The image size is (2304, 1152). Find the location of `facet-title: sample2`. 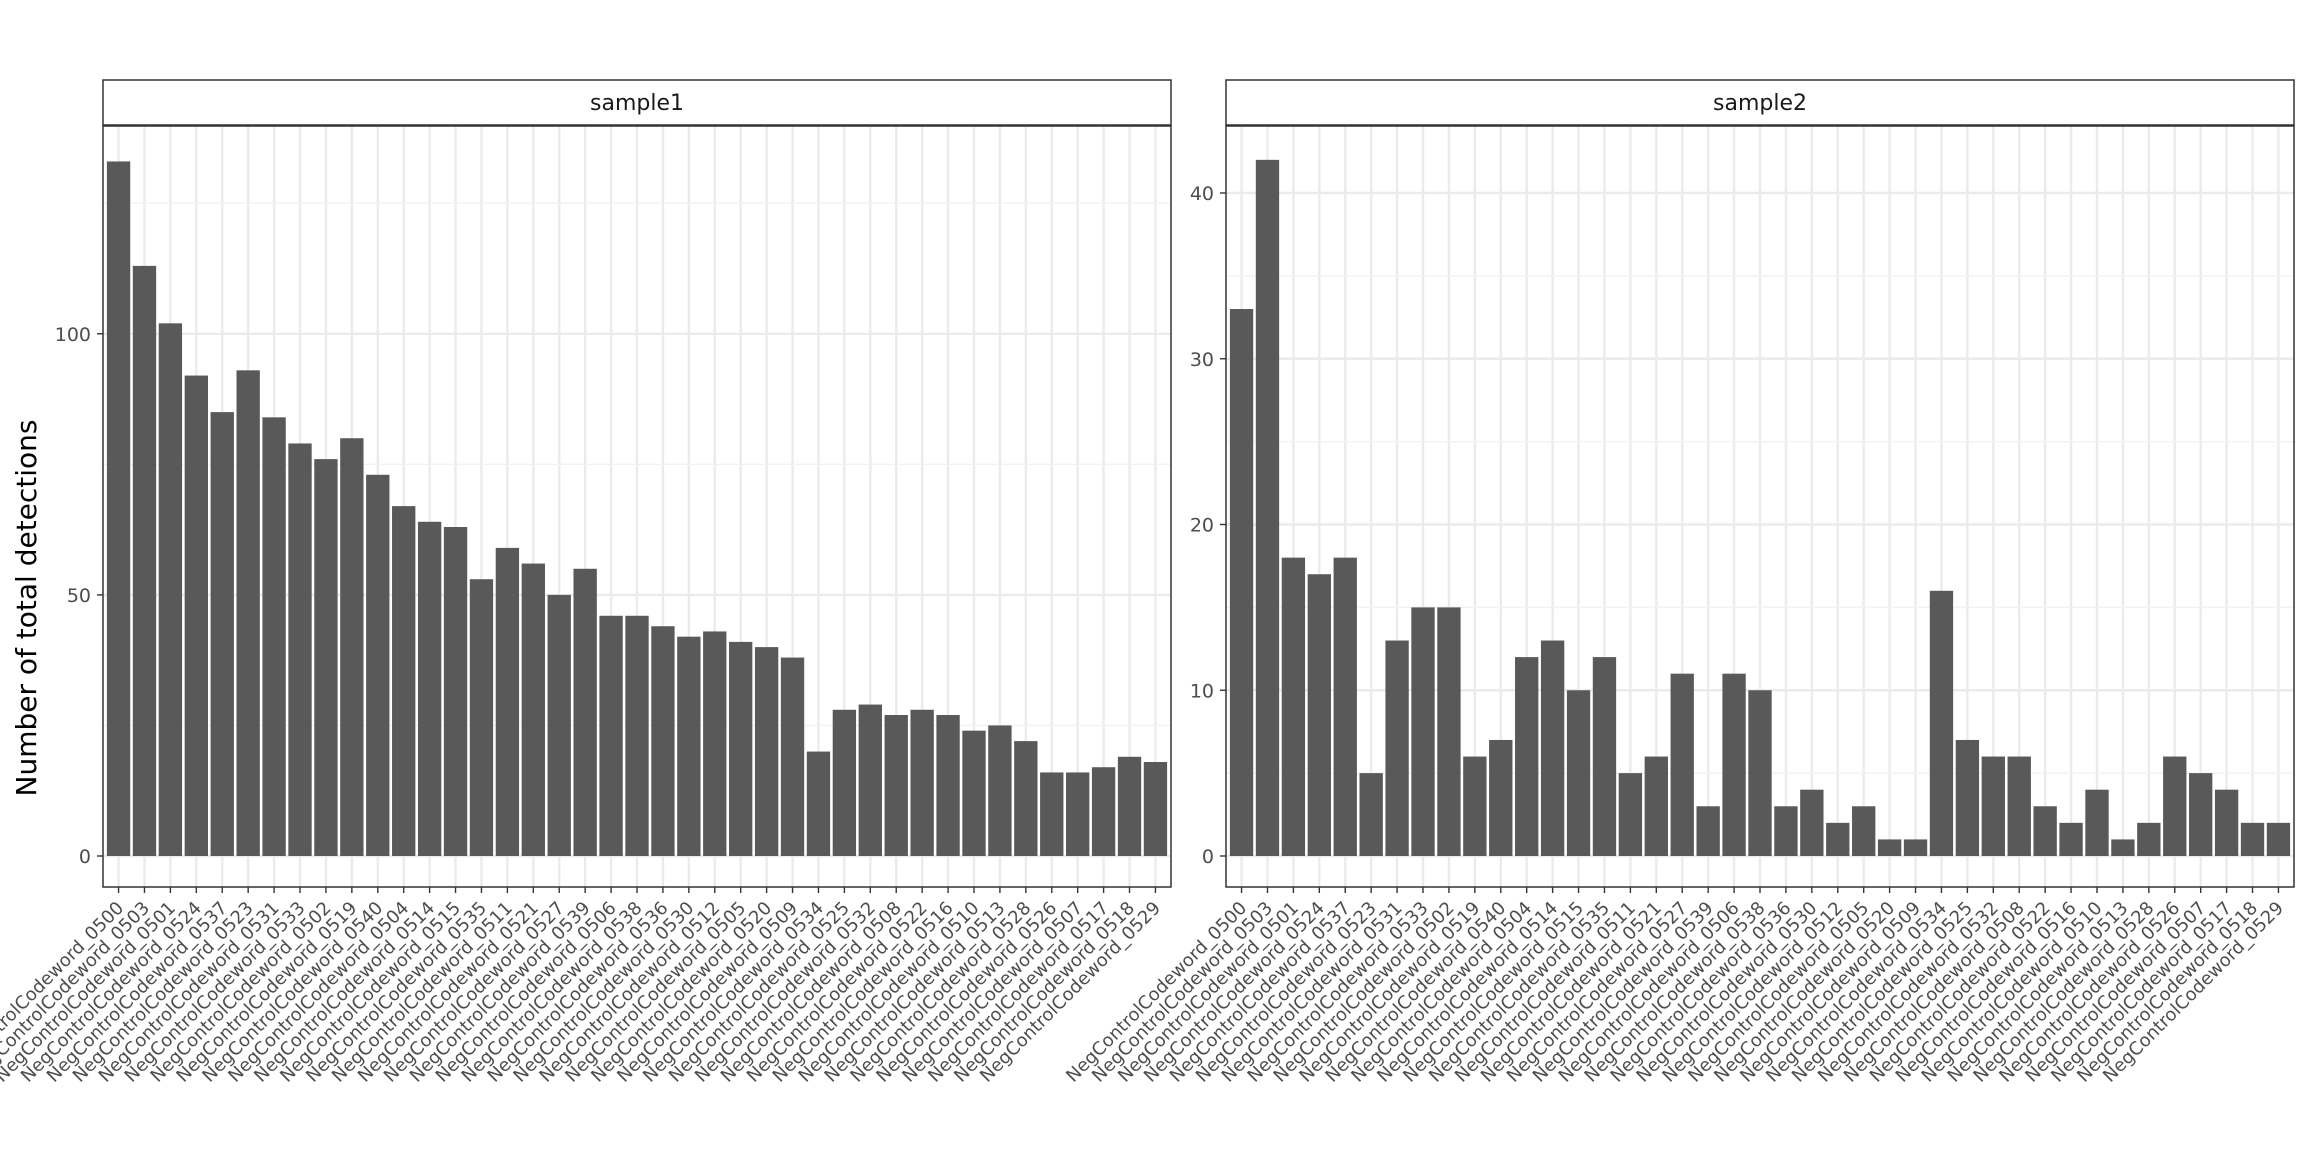

facet-title: sample2 is located at coordinates (1760, 103).